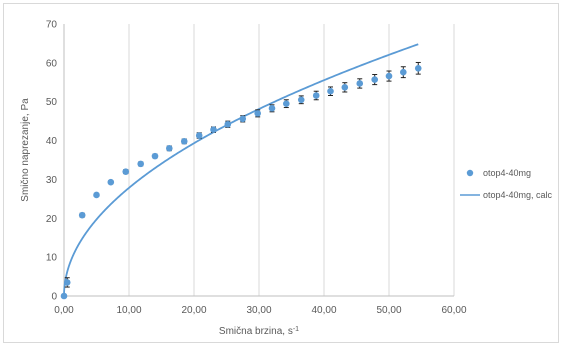  What do you see at coordinates (52, 63) in the screenshot?
I see `y-tick-label: 60` at bounding box center [52, 63].